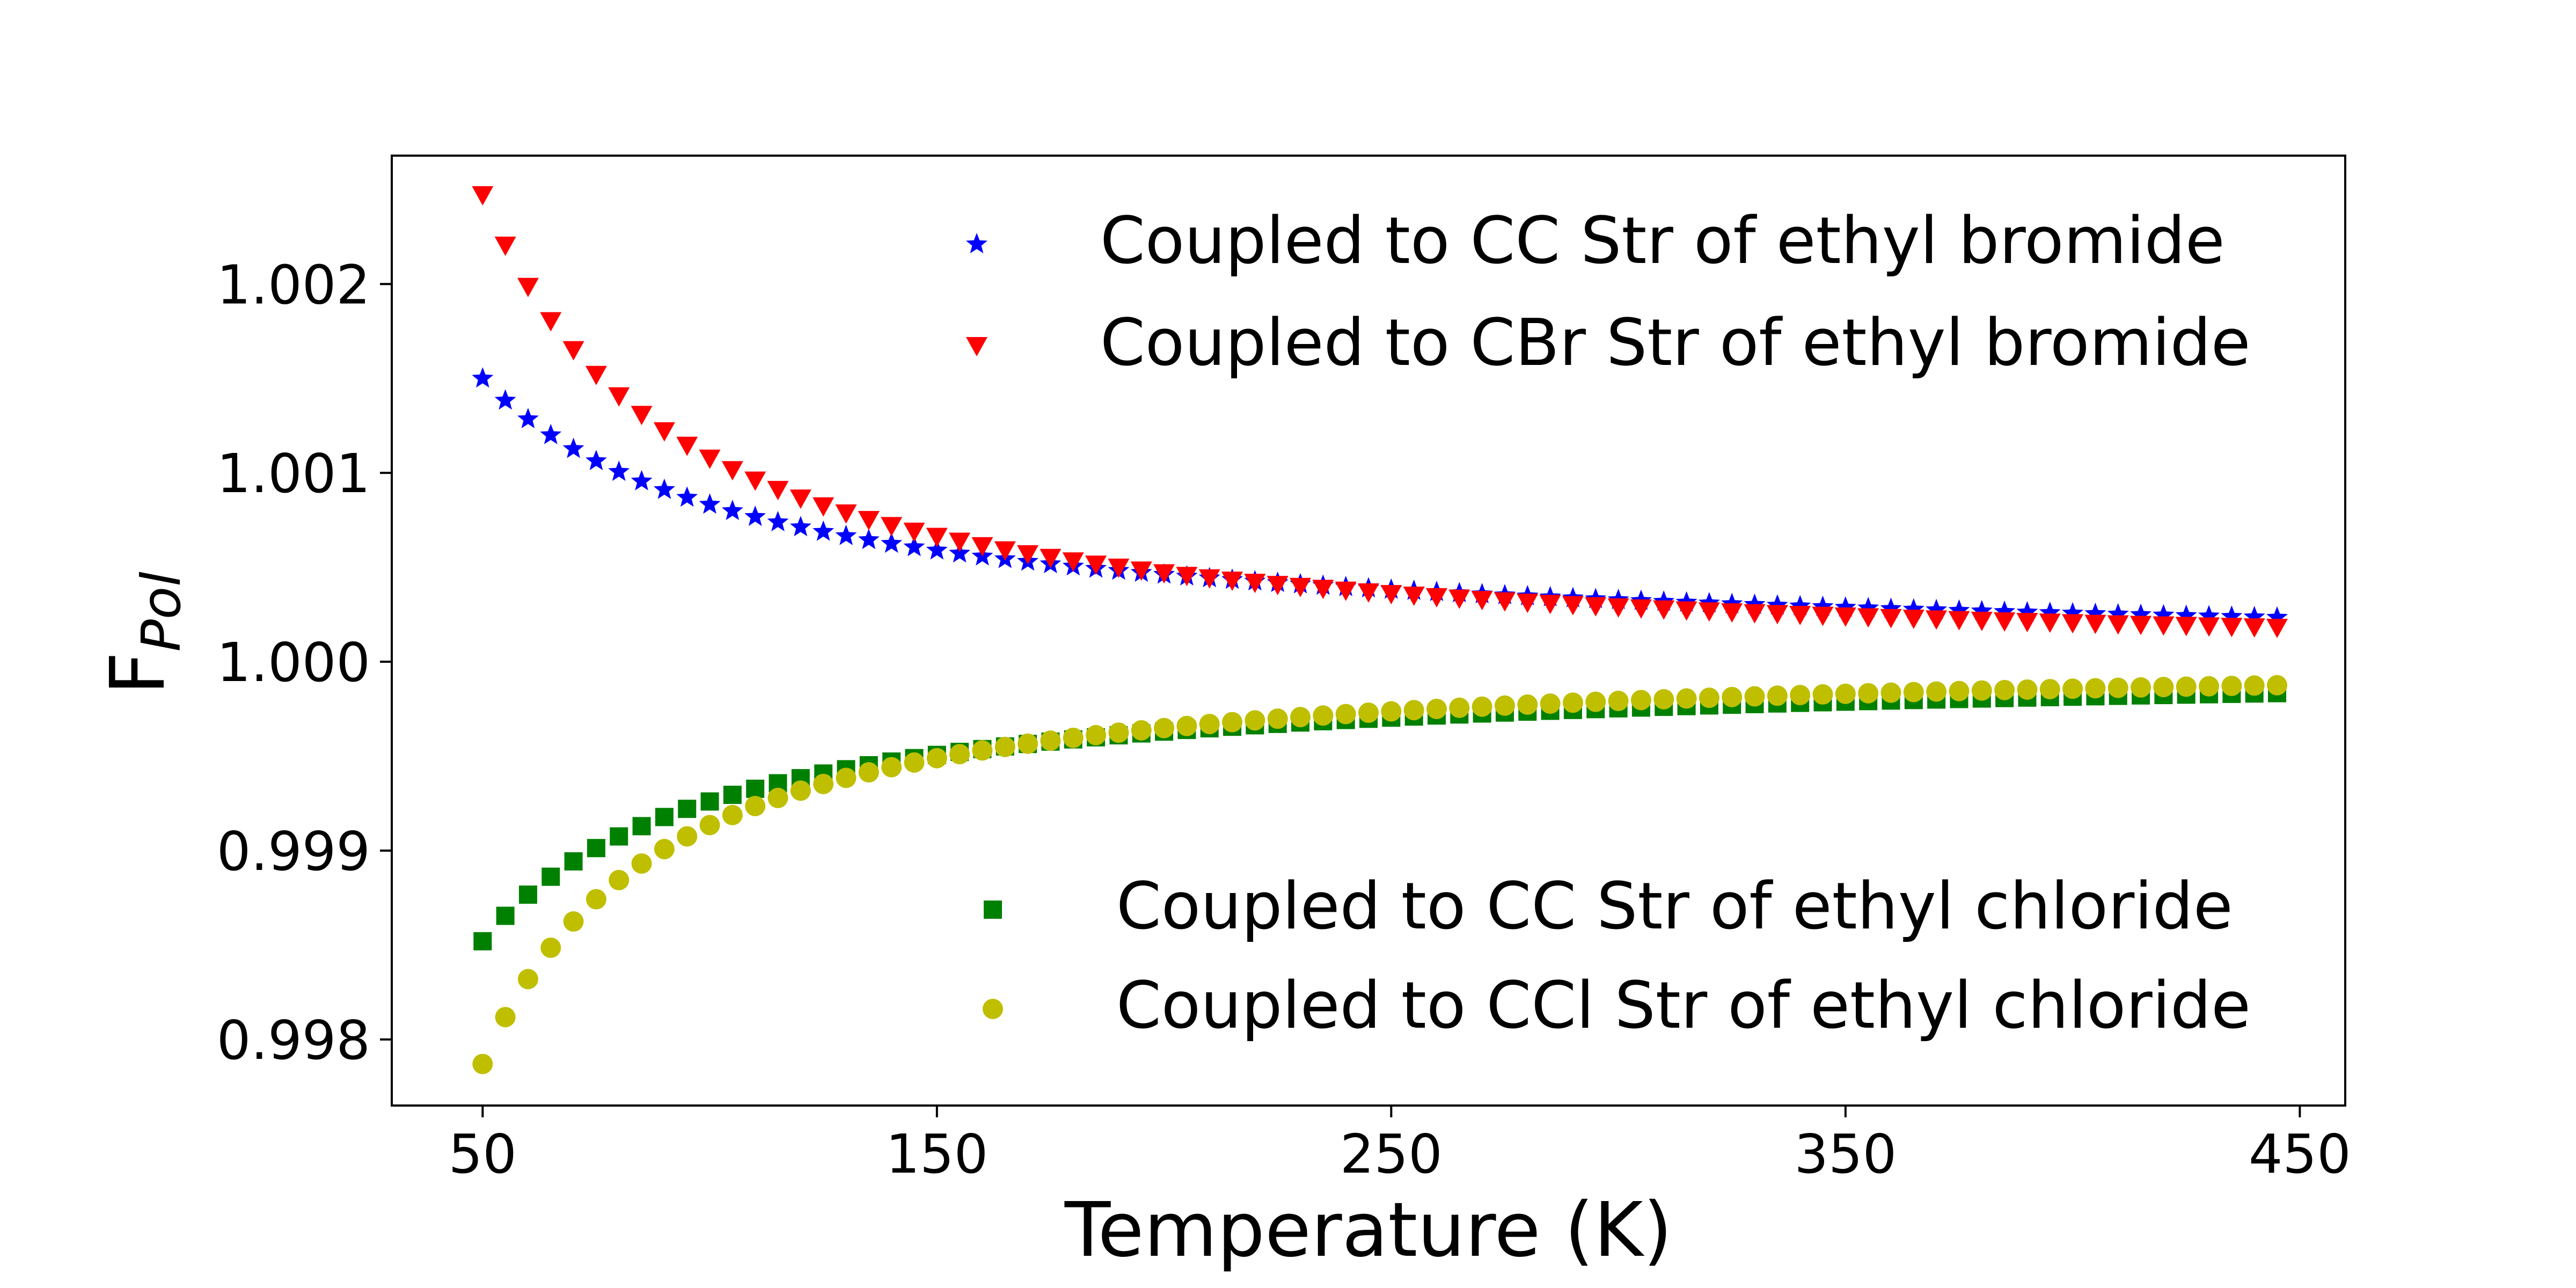 This screenshot has width=2576, height=1288. I want to click on legend-label-cc-ethyl-chloride: Coupled to CC Str of ethyl chloride, so click(1674, 906).